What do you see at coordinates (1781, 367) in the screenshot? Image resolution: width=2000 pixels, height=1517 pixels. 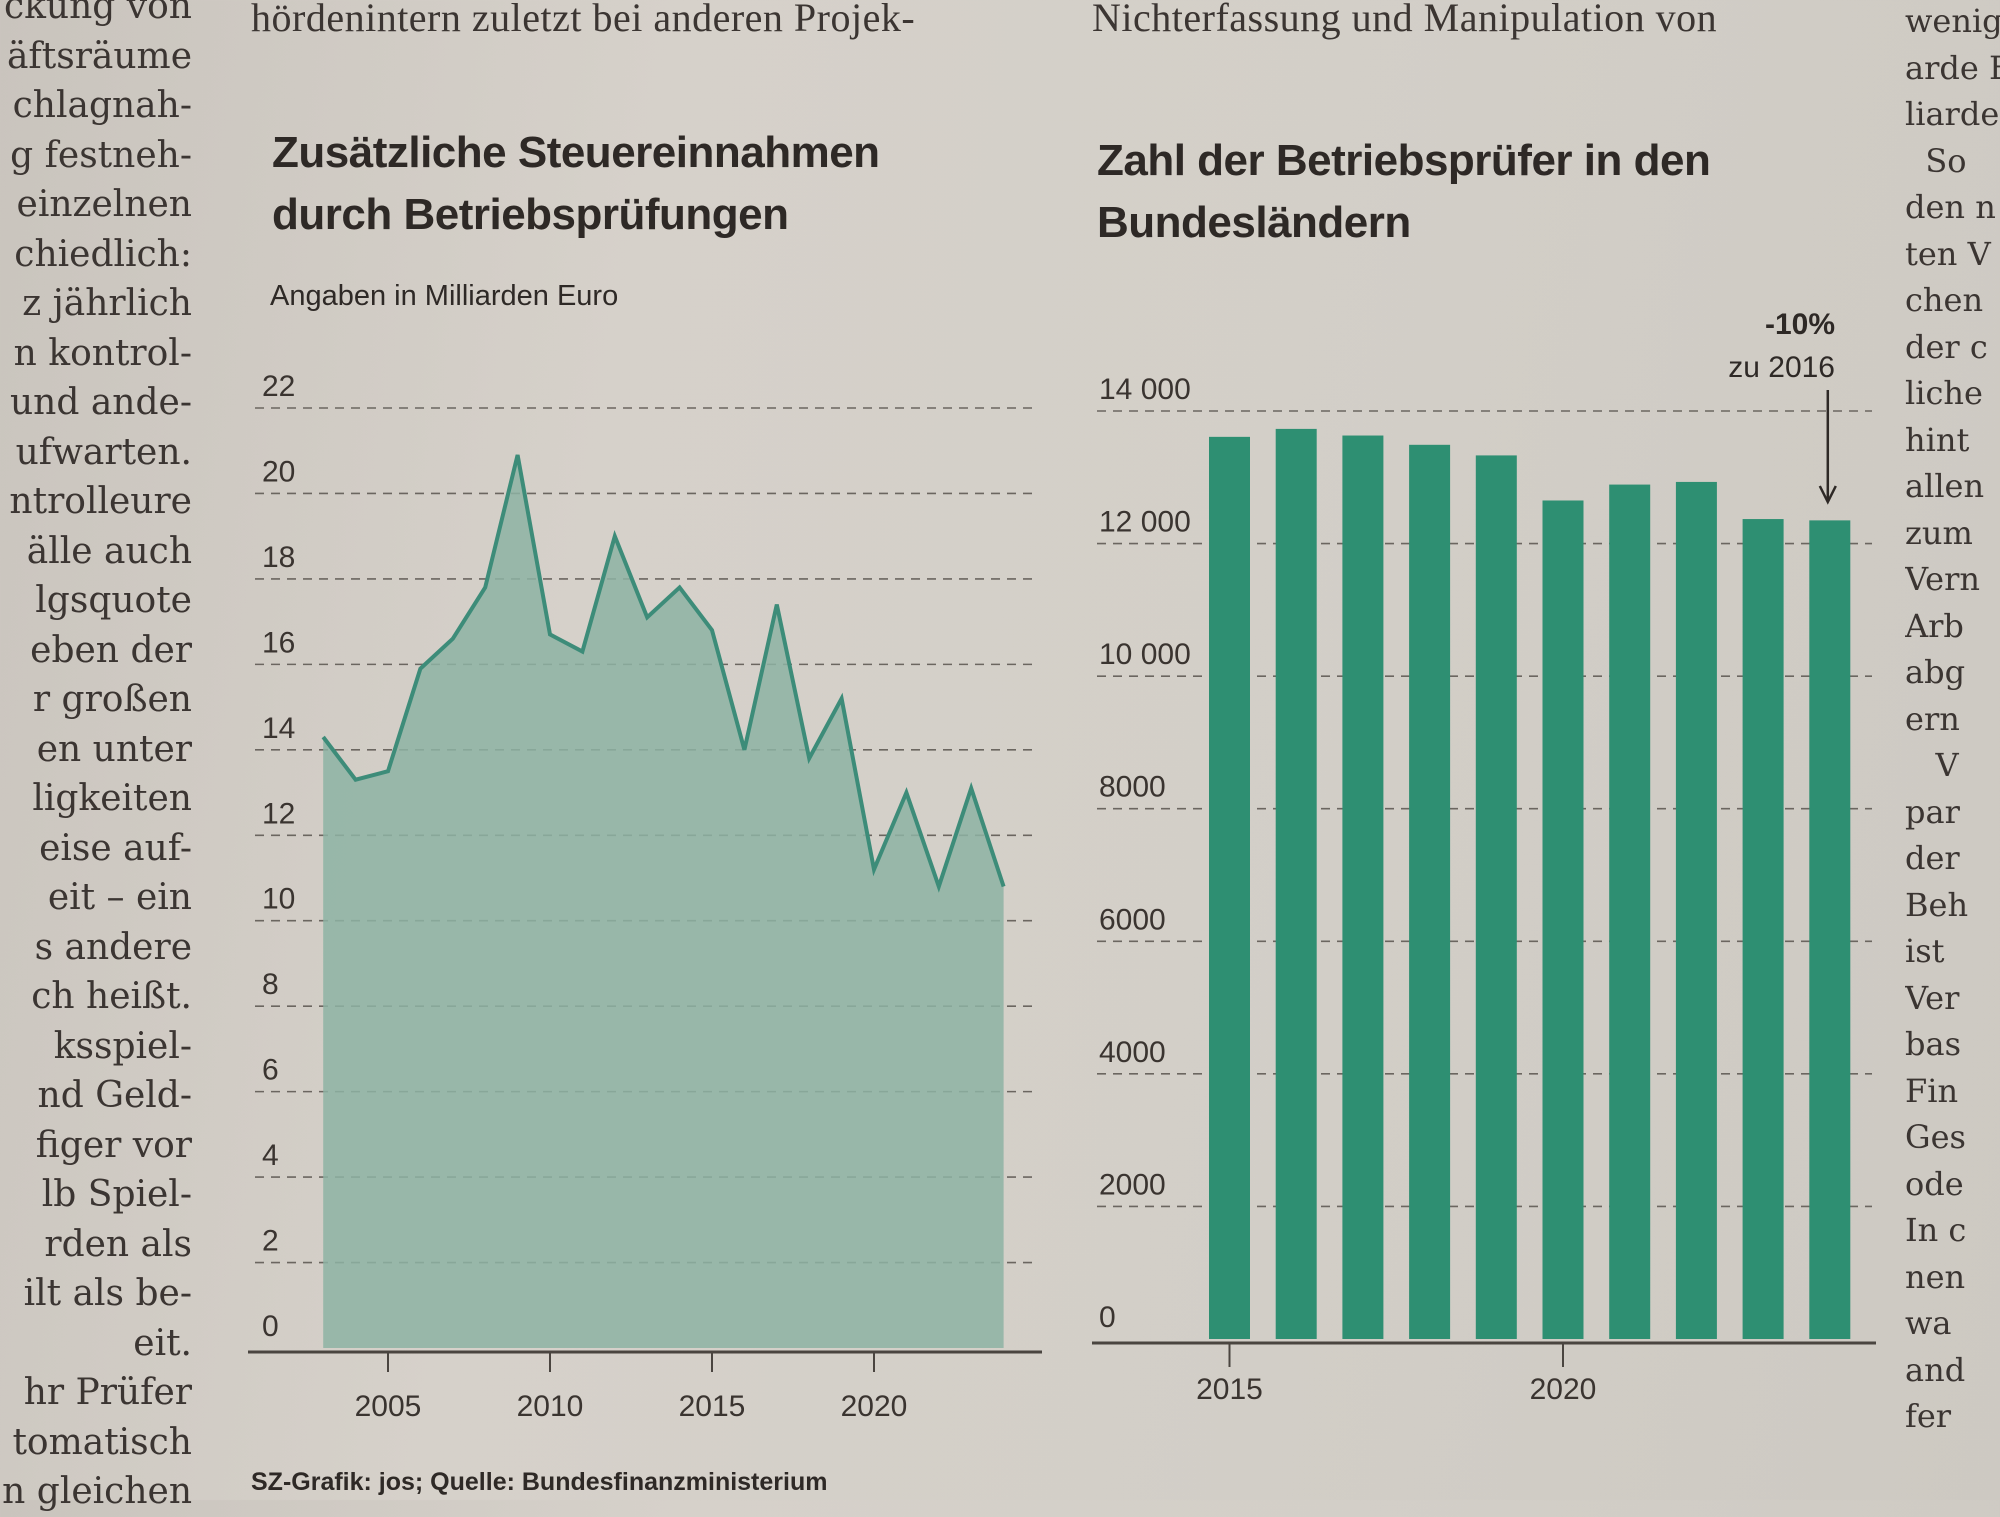 I see `annotation-label: zu 2016` at bounding box center [1781, 367].